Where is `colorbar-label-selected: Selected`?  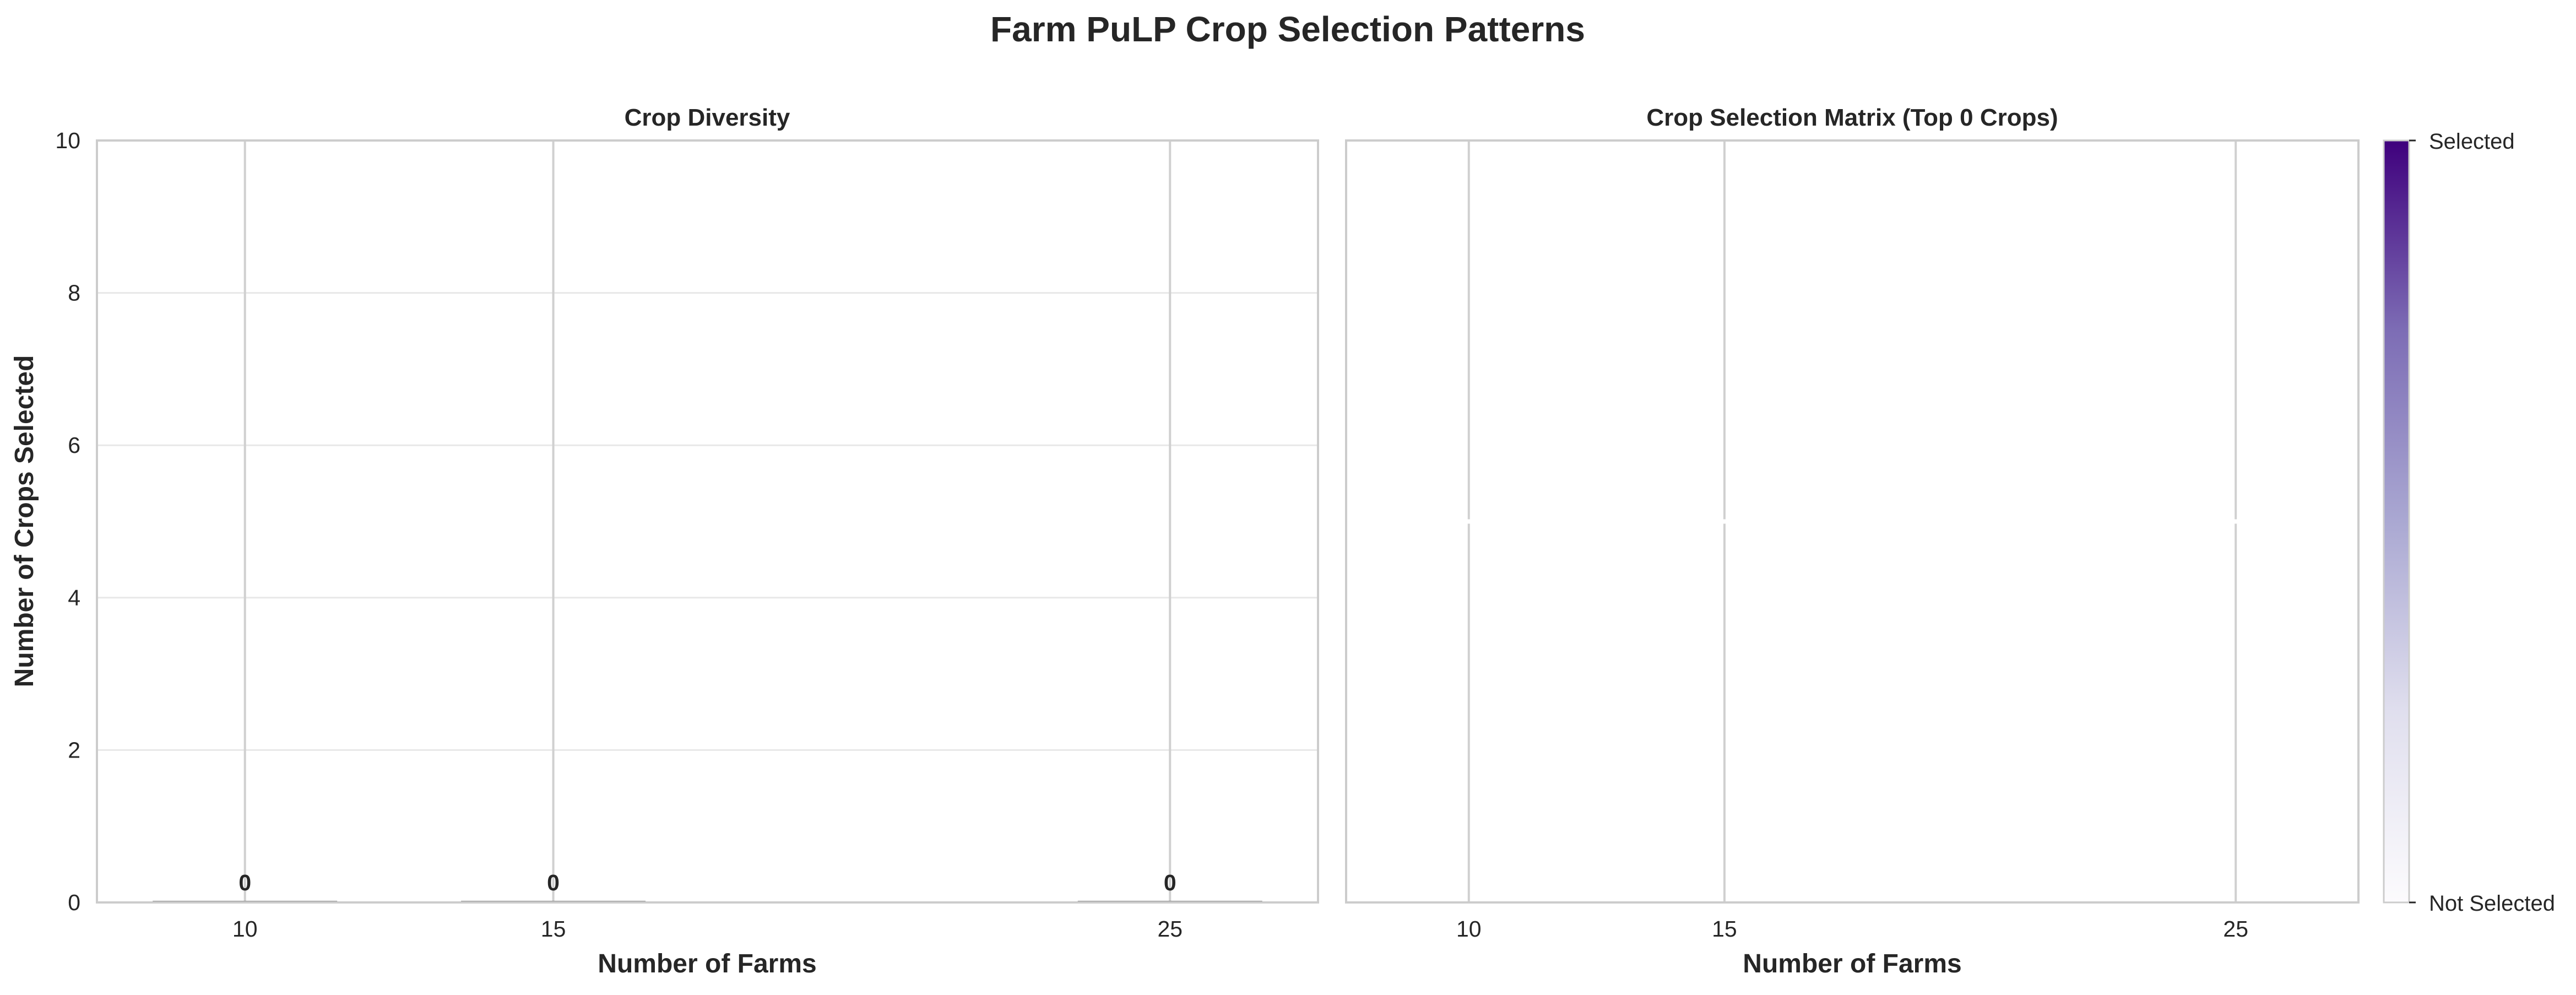
colorbar-label-selected: Selected is located at coordinates (2472, 141).